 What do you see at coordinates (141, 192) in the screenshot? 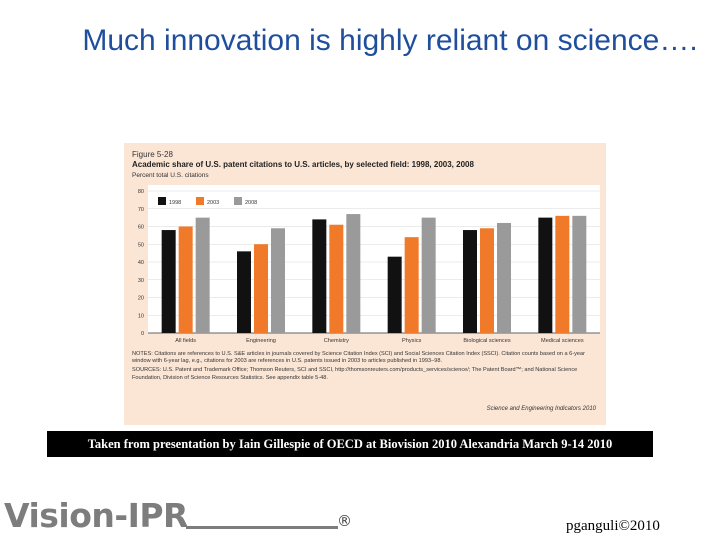
I see `y-tick-label: 80` at bounding box center [141, 192].